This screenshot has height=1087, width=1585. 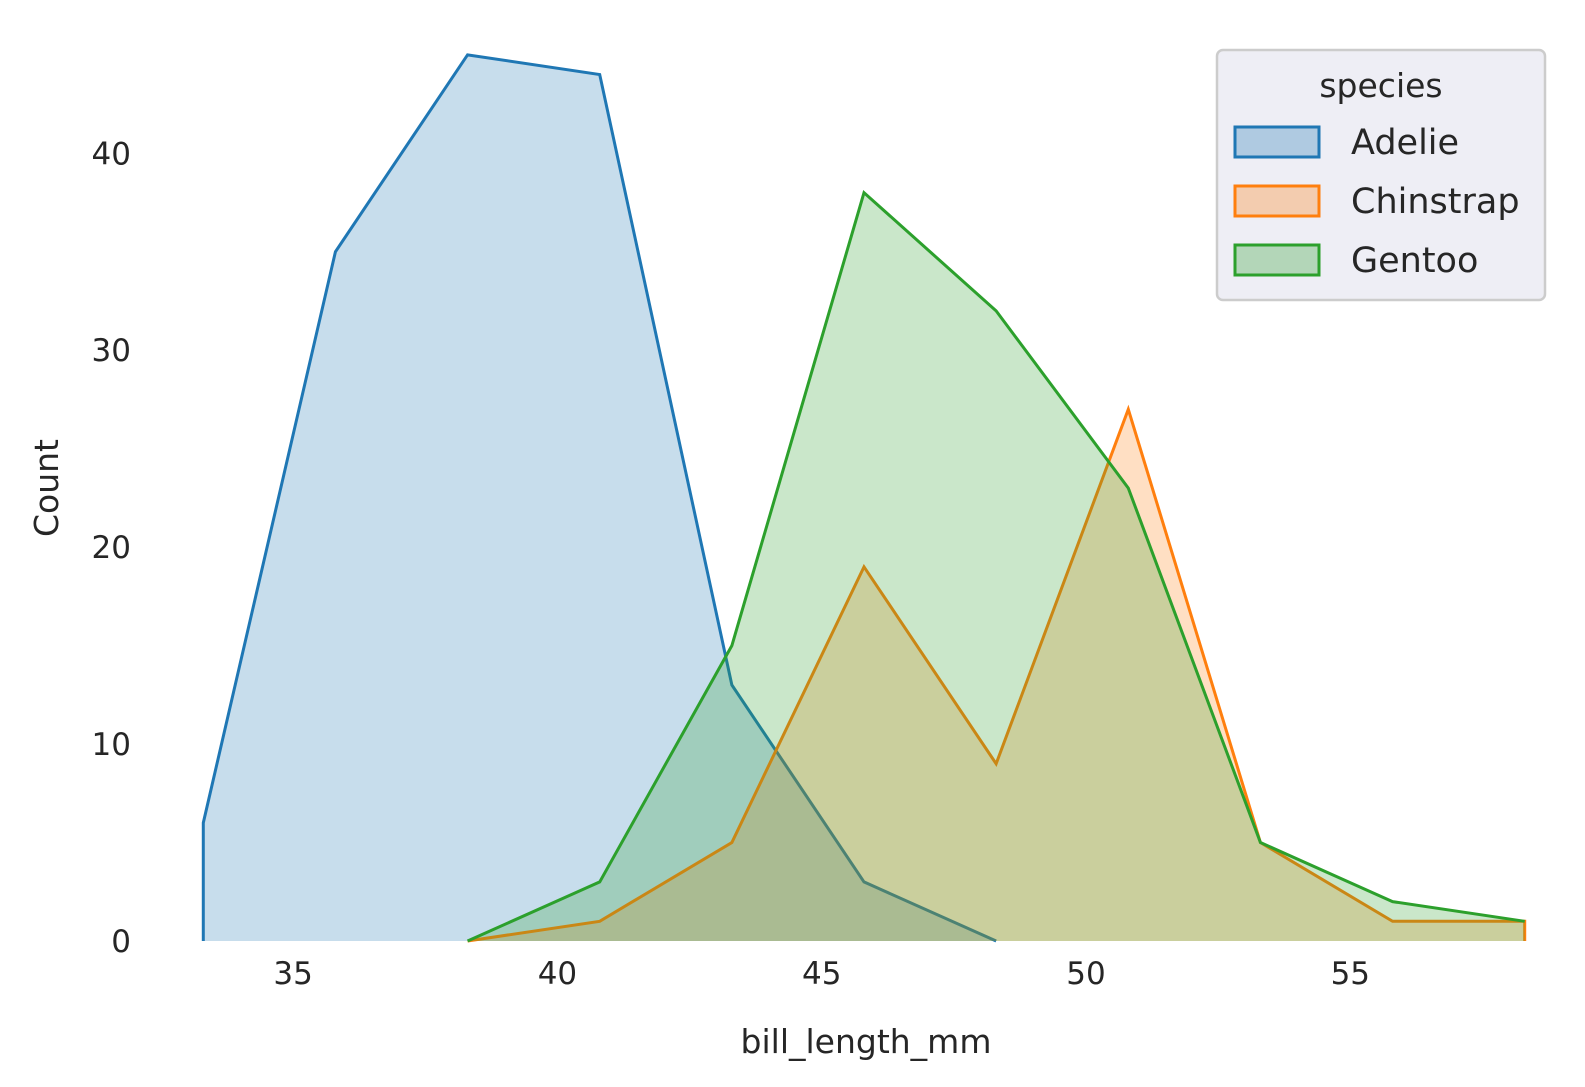 I want to click on y-tick-label: 20, so click(x=111, y=548).